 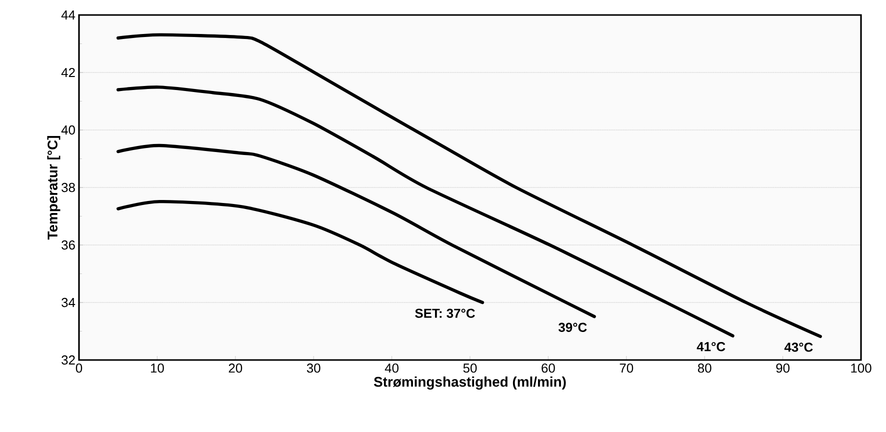 What do you see at coordinates (783, 368) in the screenshot?
I see `x-tick-label: 90` at bounding box center [783, 368].